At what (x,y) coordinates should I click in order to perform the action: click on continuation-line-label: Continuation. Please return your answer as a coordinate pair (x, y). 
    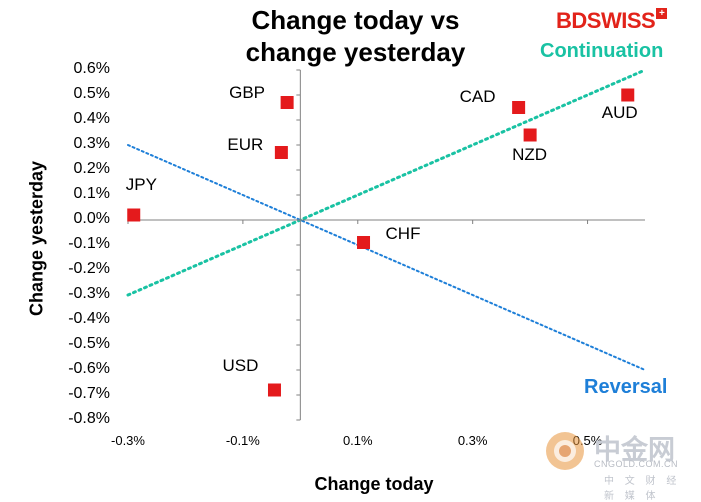
    Looking at the image, I should click on (602, 51).